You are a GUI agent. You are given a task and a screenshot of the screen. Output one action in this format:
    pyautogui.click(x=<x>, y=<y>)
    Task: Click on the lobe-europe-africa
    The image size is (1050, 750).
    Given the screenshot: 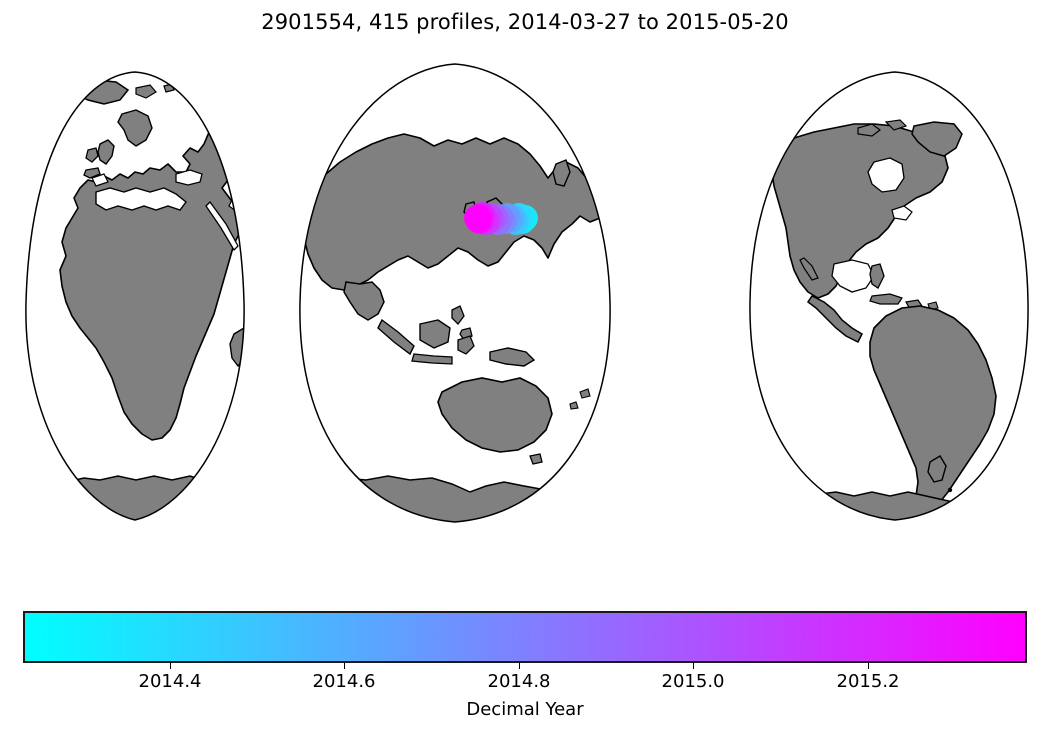 What is the action you would take?
    pyautogui.click(x=154, y=296)
    